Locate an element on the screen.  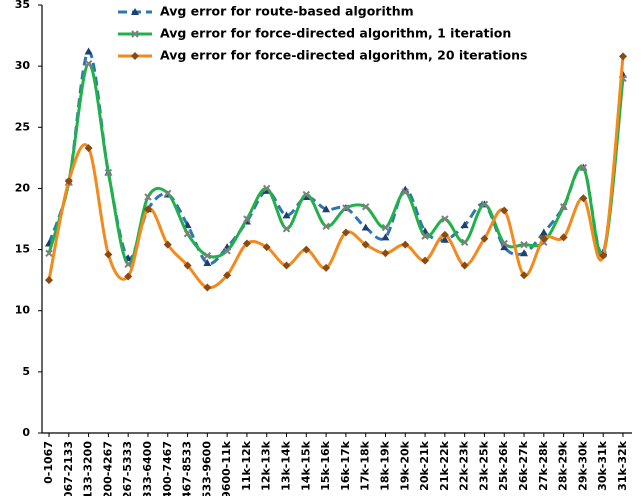
y-tick-label: 10 is located at coordinates (23, 310).